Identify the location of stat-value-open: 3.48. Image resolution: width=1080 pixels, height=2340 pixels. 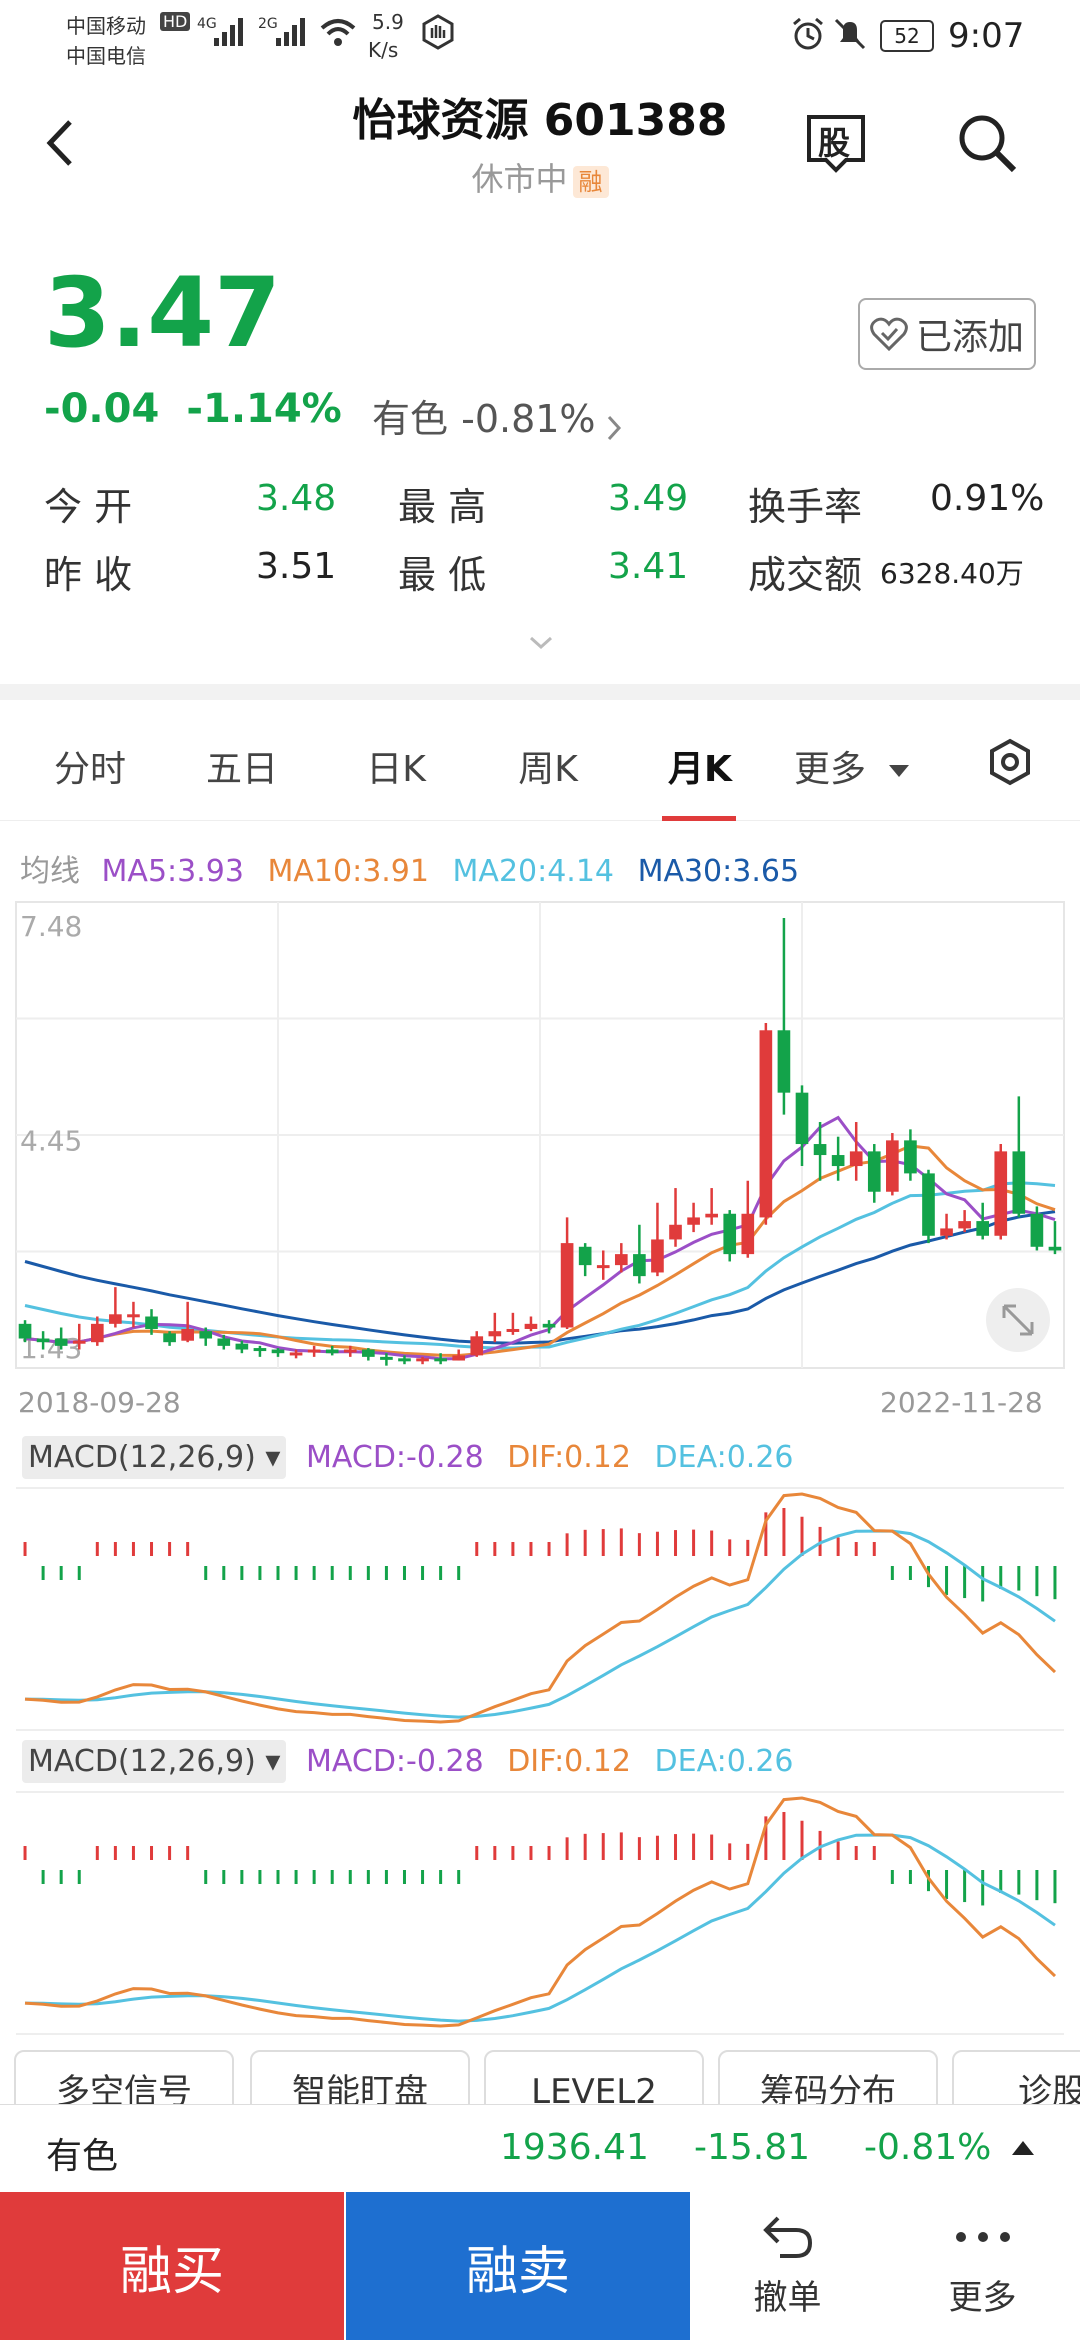
(296, 498).